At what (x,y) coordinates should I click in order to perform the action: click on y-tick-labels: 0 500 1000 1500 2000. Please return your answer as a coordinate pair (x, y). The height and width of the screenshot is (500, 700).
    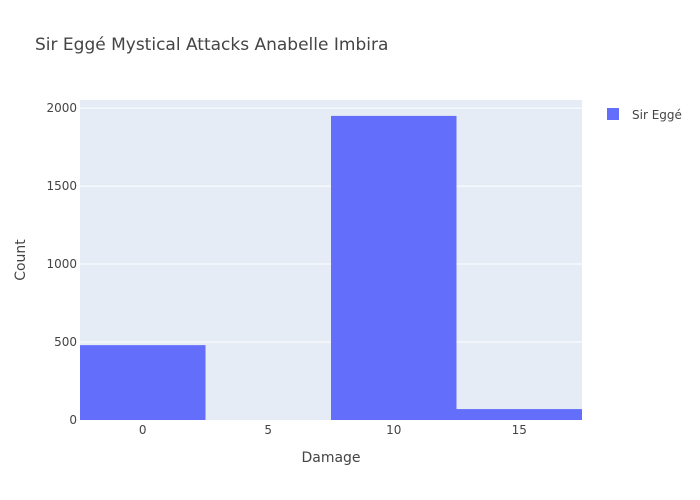
    Looking at the image, I should click on (61, 264).